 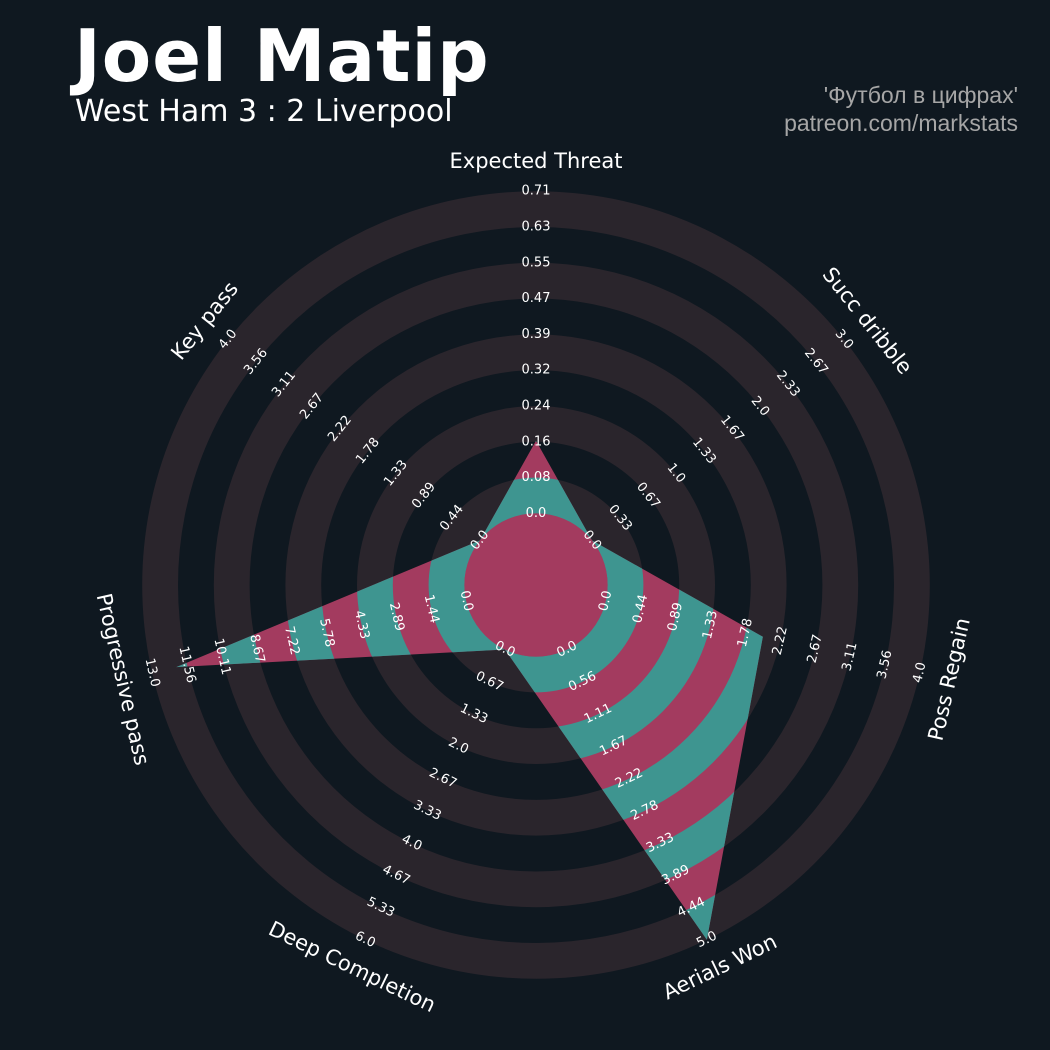 What do you see at coordinates (536, 477) in the screenshot?
I see `radar-tick-label: 0.08` at bounding box center [536, 477].